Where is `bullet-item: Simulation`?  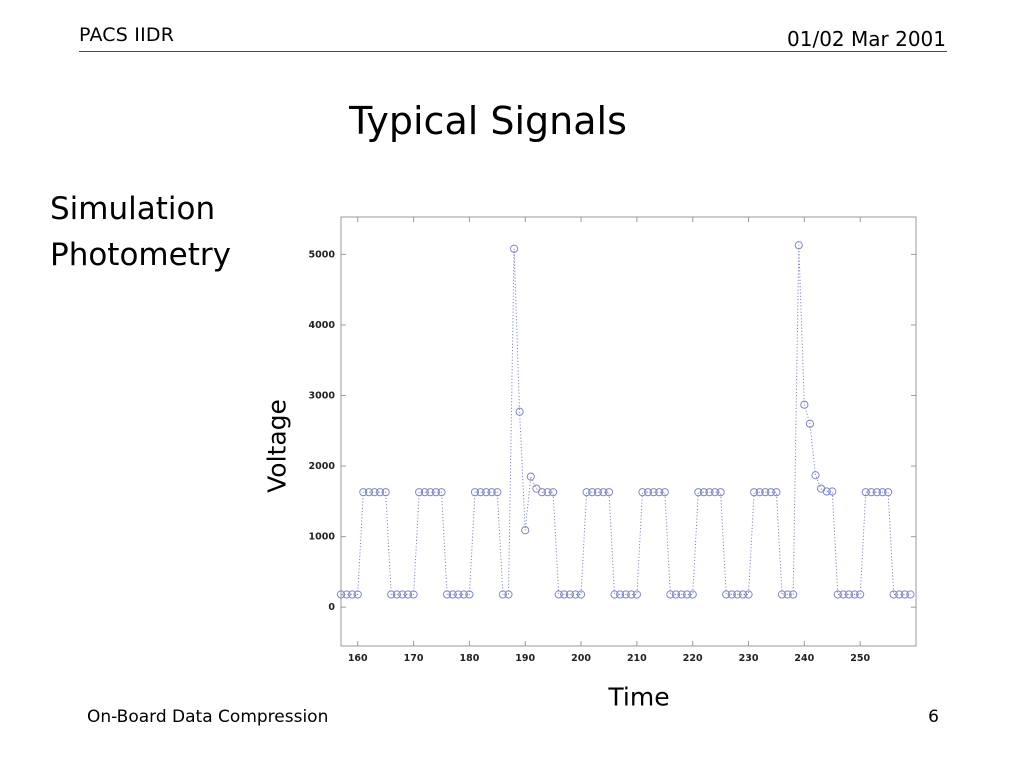
bullet-item: Simulation is located at coordinates (133, 209).